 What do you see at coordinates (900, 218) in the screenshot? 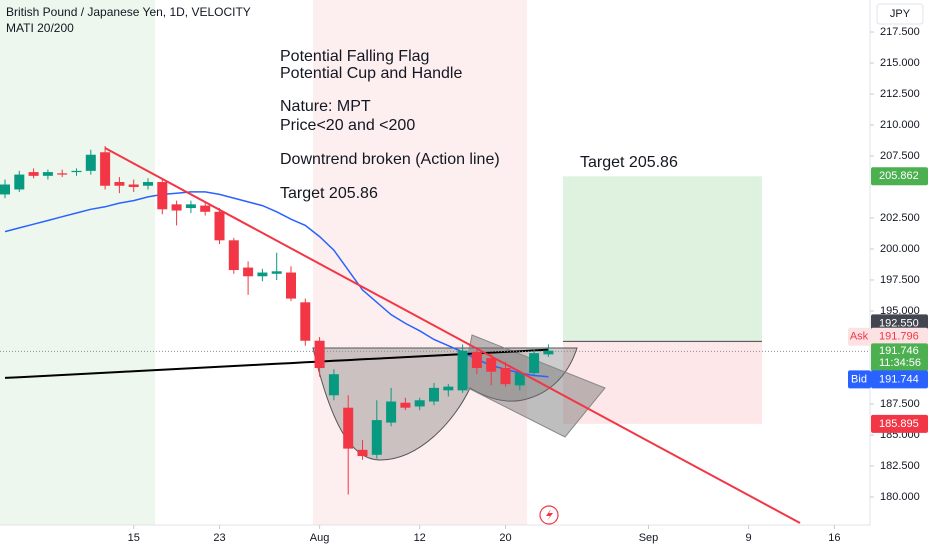
I see `y-tick-label: 202.500` at bounding box center [900, 218].